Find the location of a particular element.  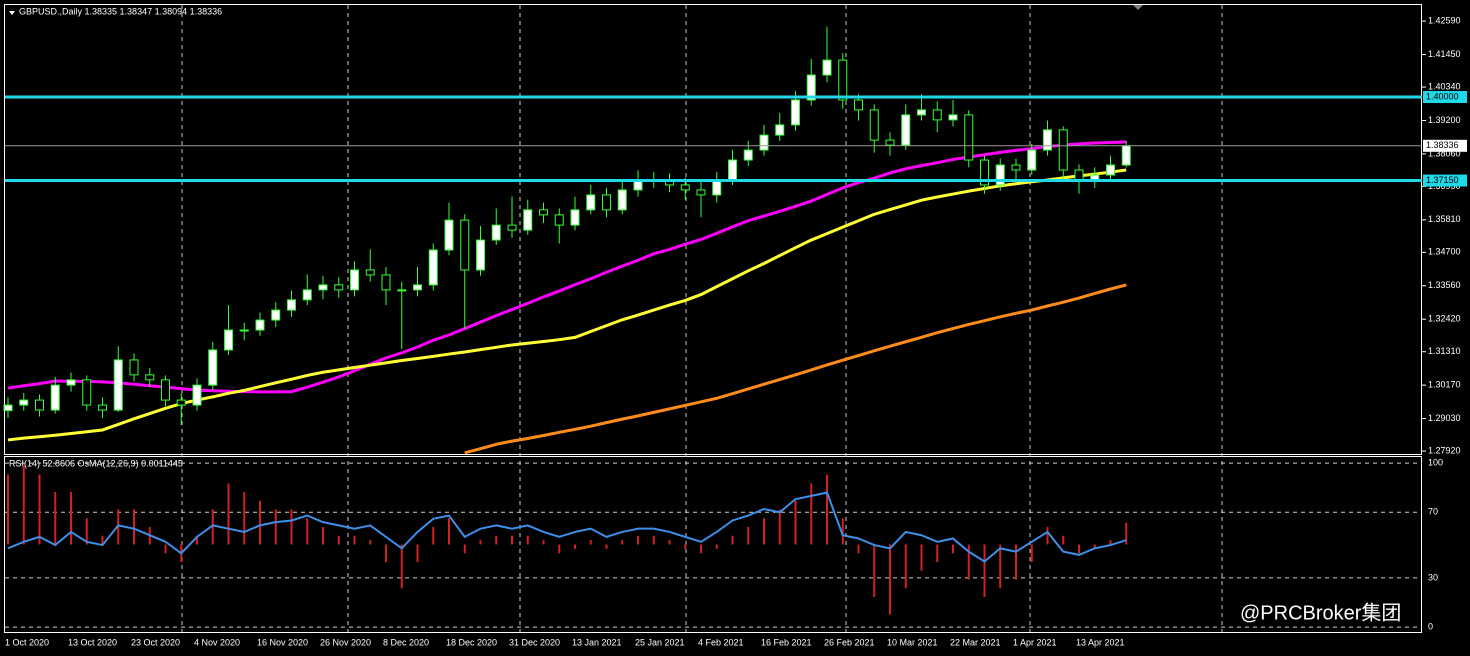

moving-average is located at coordinates (795, 369).